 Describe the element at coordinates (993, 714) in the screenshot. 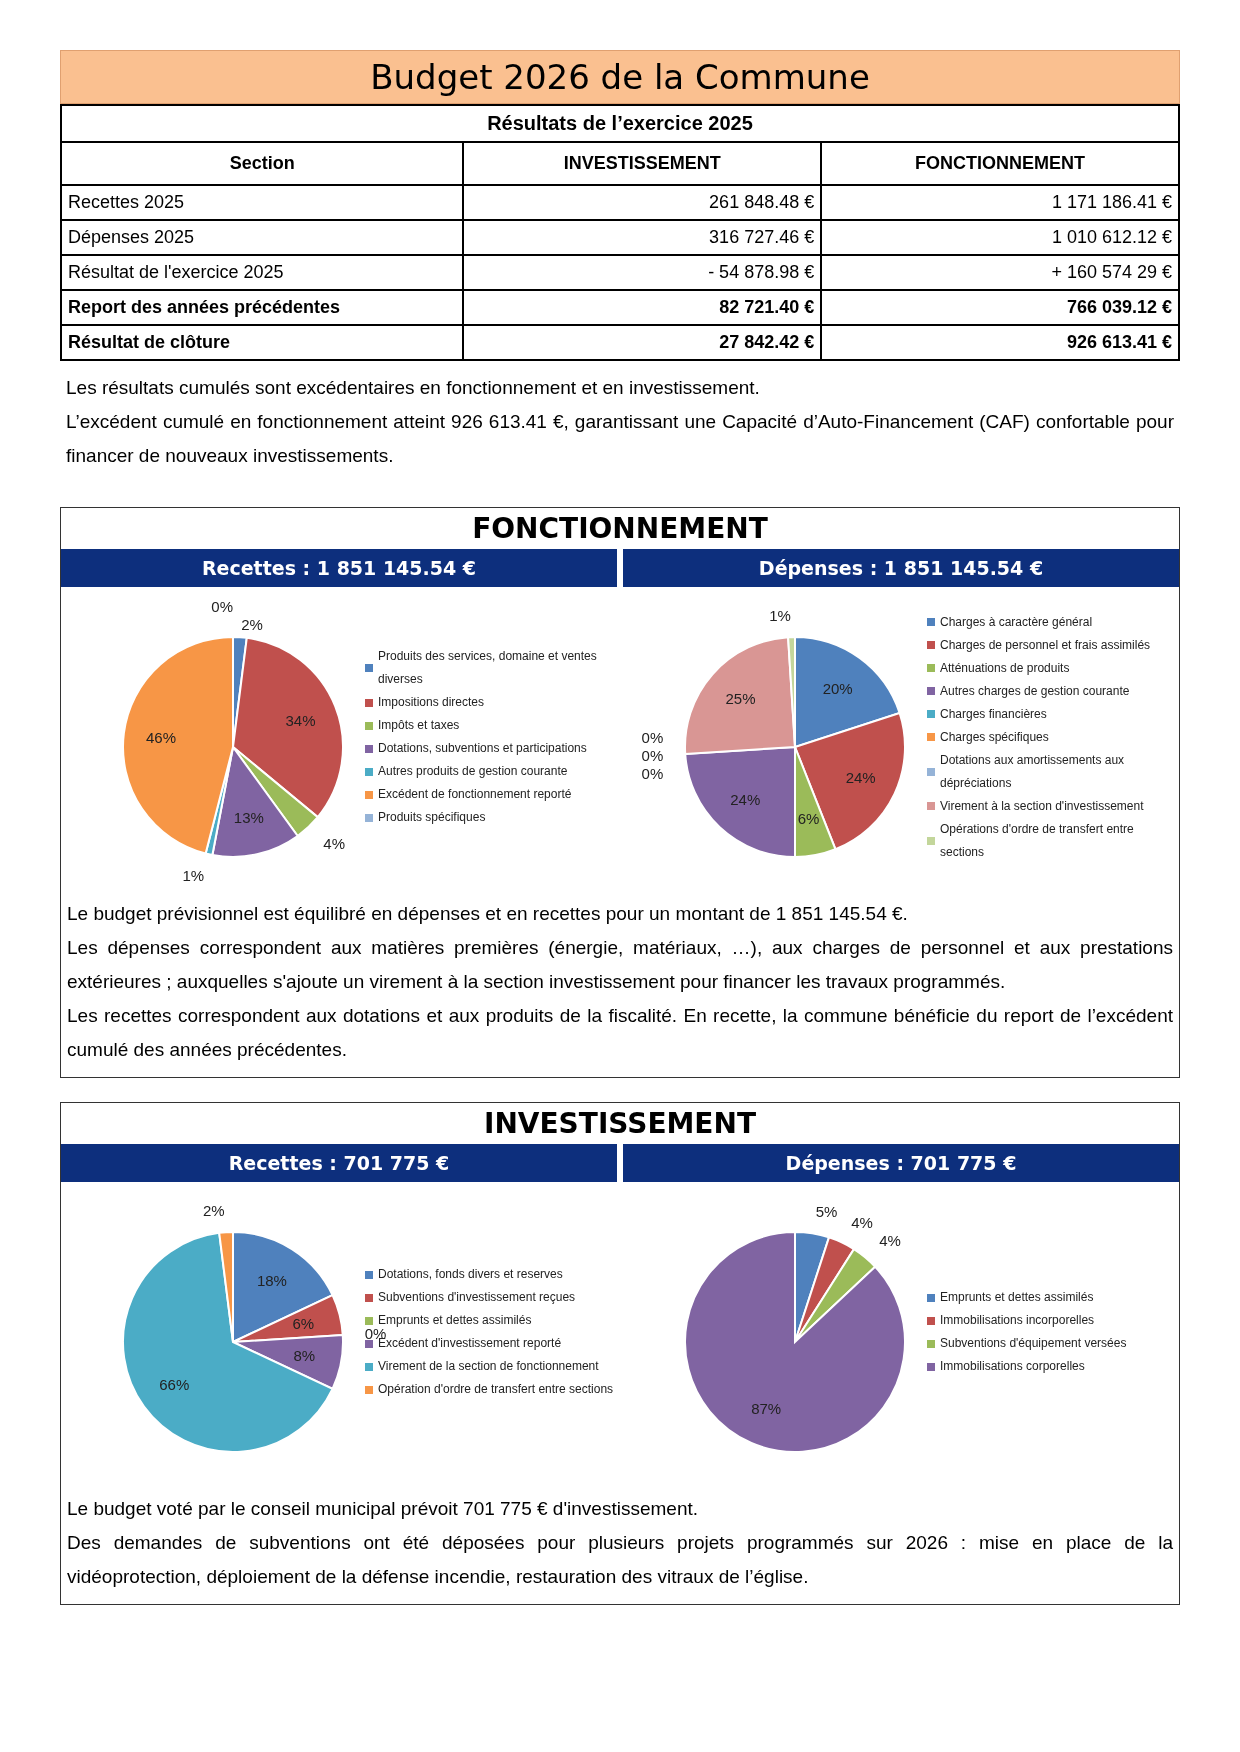

I see `legend-label: Charges financières` at that location.